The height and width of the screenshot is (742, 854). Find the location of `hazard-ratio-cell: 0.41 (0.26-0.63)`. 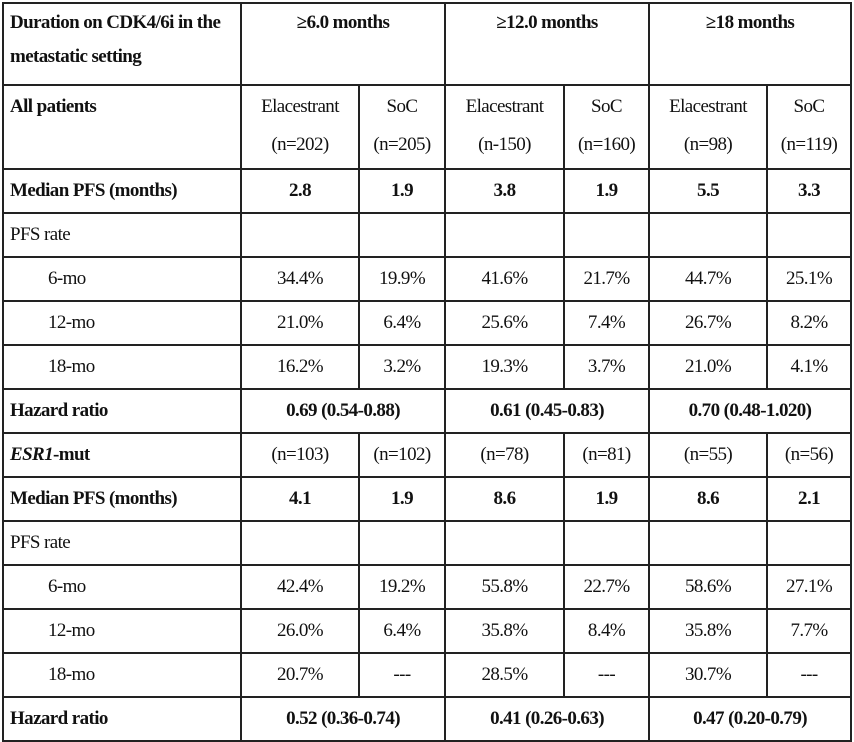

hazard-ratio-cell: 0.41 (0.26-0.63) is located at coordinates (547, 719).